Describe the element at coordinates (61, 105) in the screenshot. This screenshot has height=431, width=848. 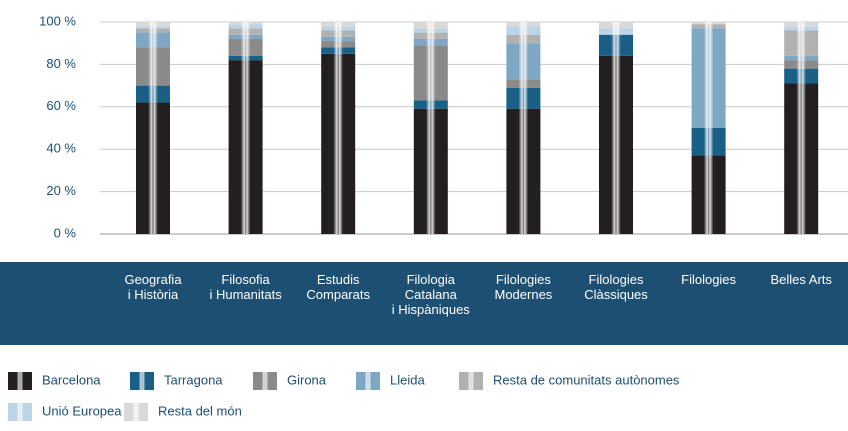
I see `y-tick-label: 60 %` at that location.